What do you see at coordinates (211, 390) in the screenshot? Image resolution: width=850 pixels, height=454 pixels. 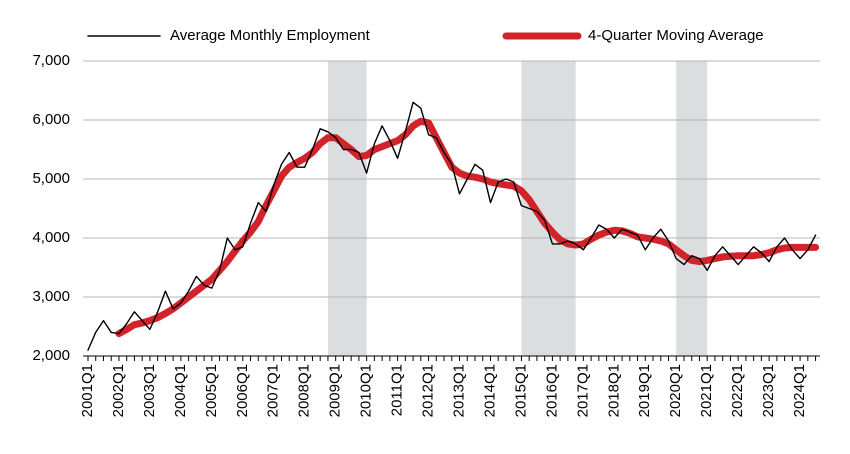 I see `x-tick-label: 2005Q1` at bounding box center [211, 390].